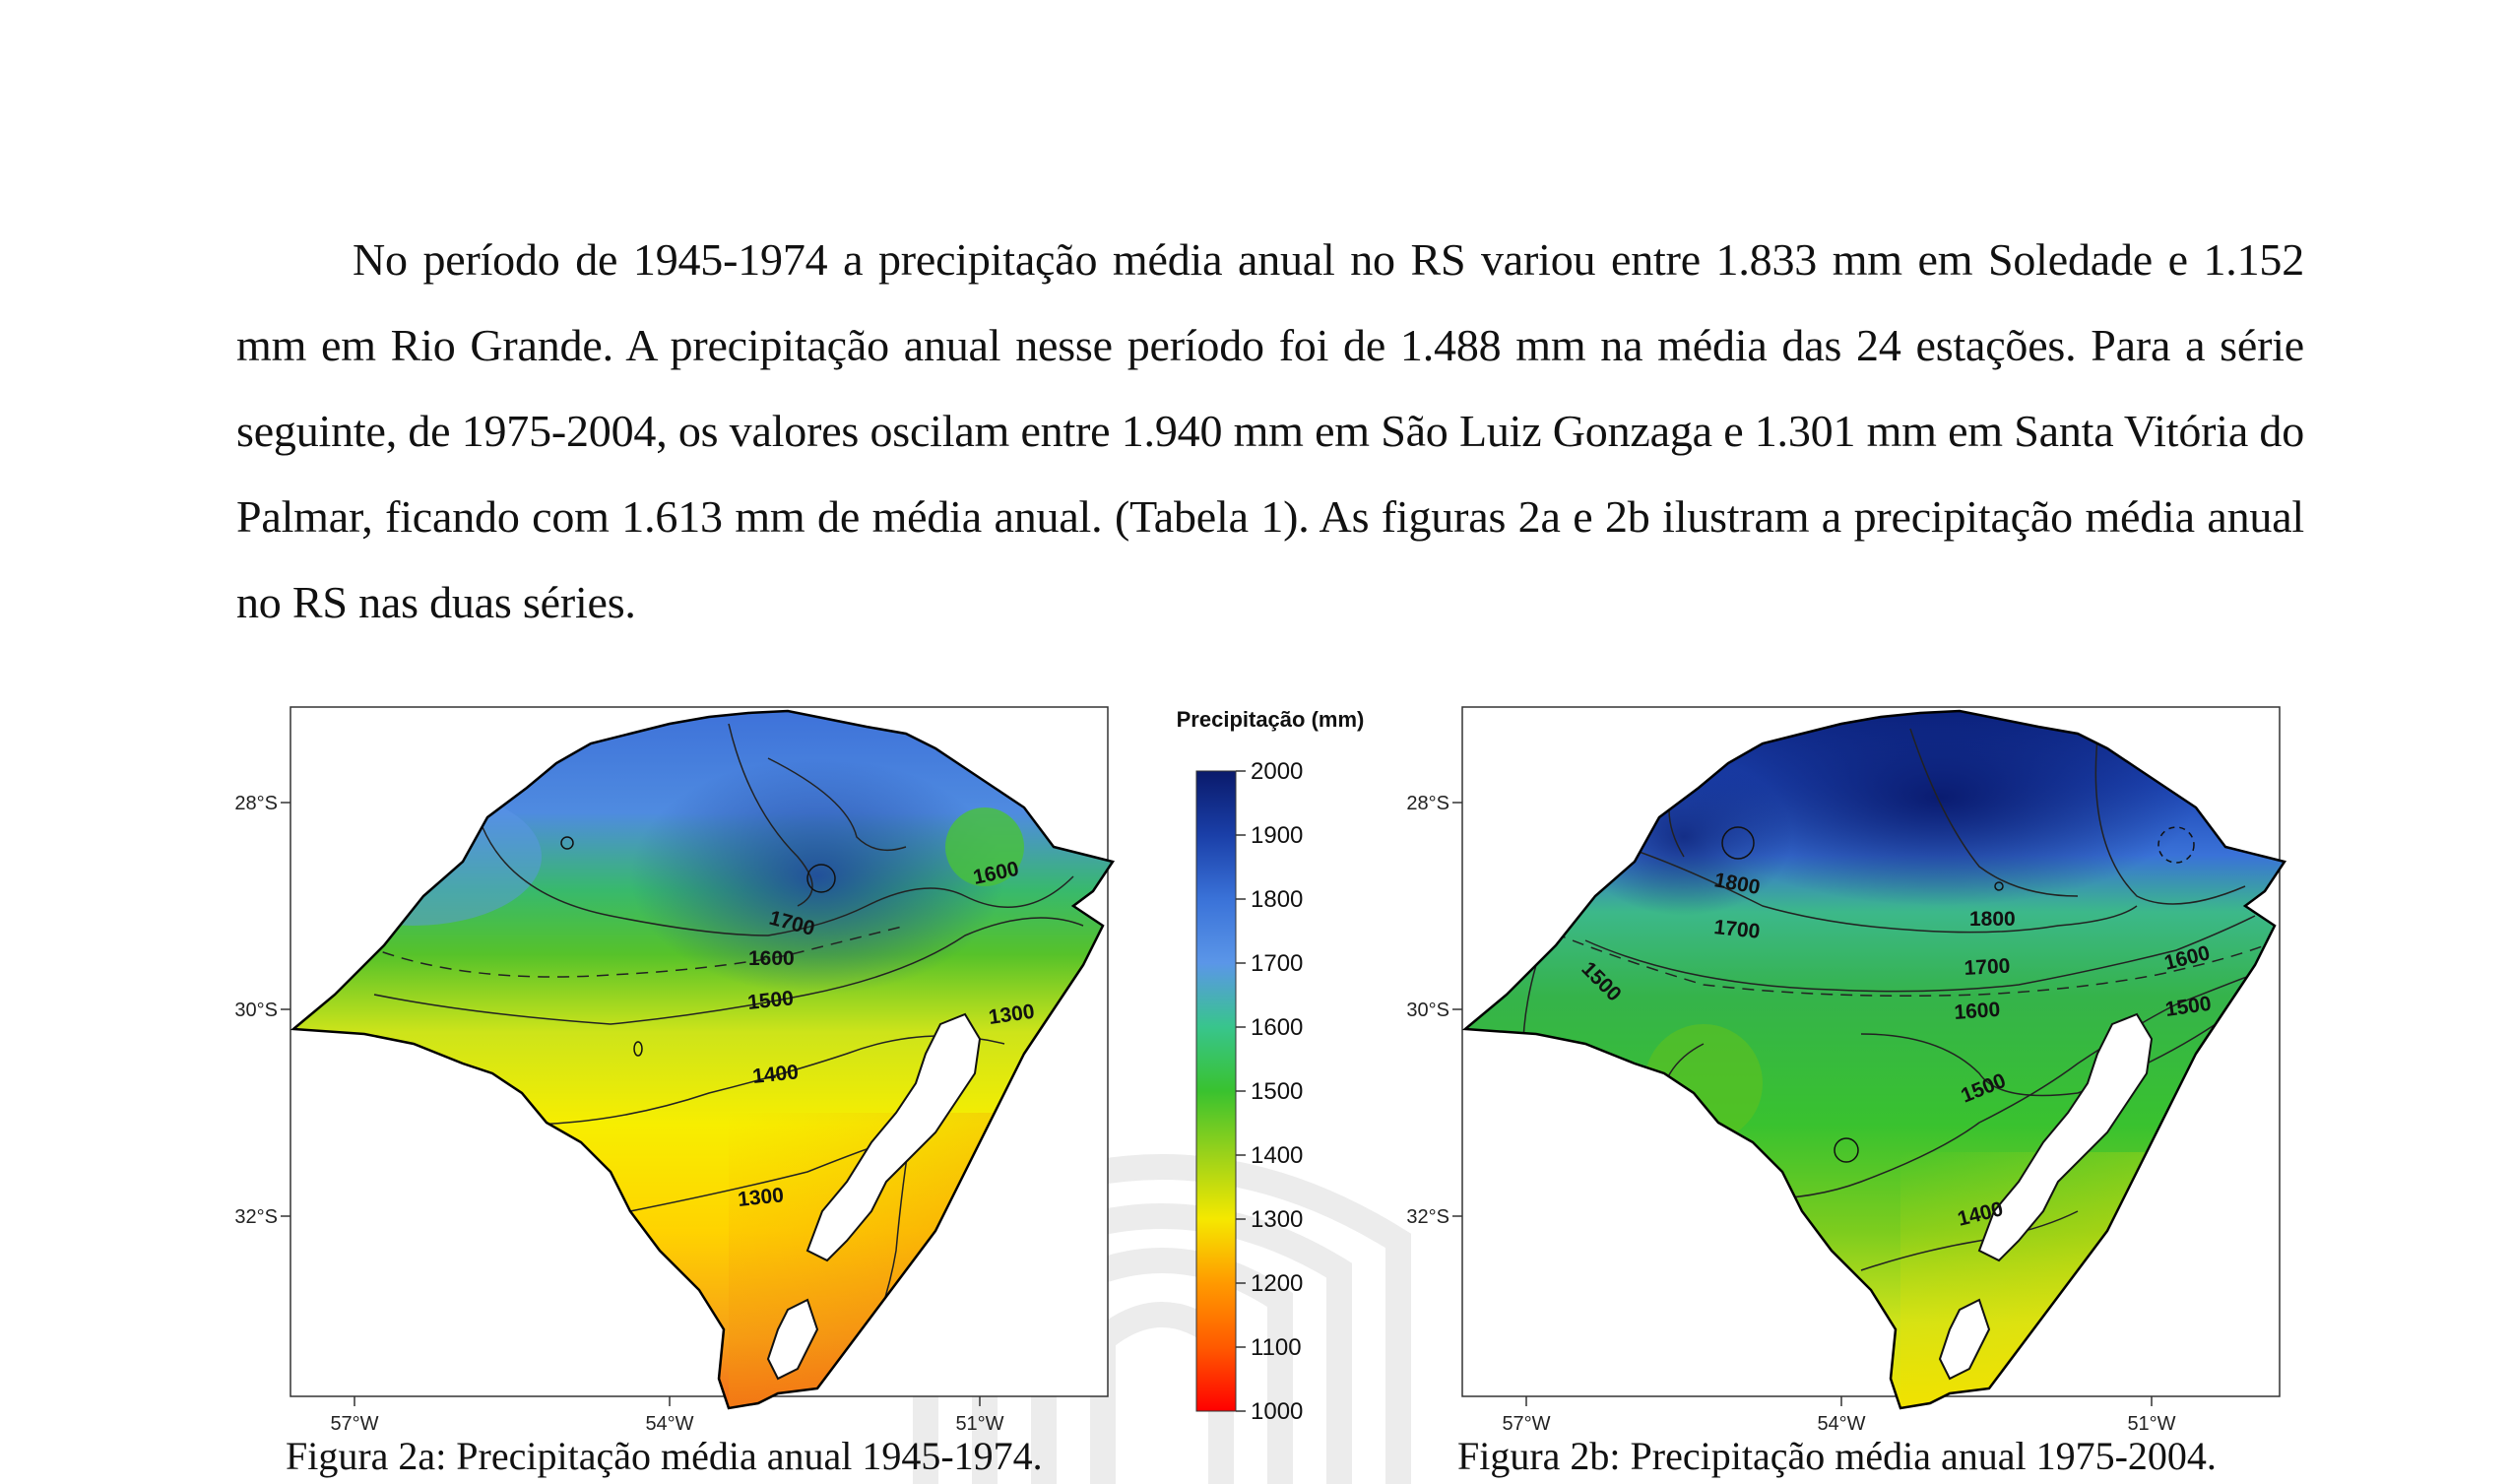  Describe the element at coordinates (1277, 1091) in the screenshot. I see `legend-tick-label: 1500` at that location.